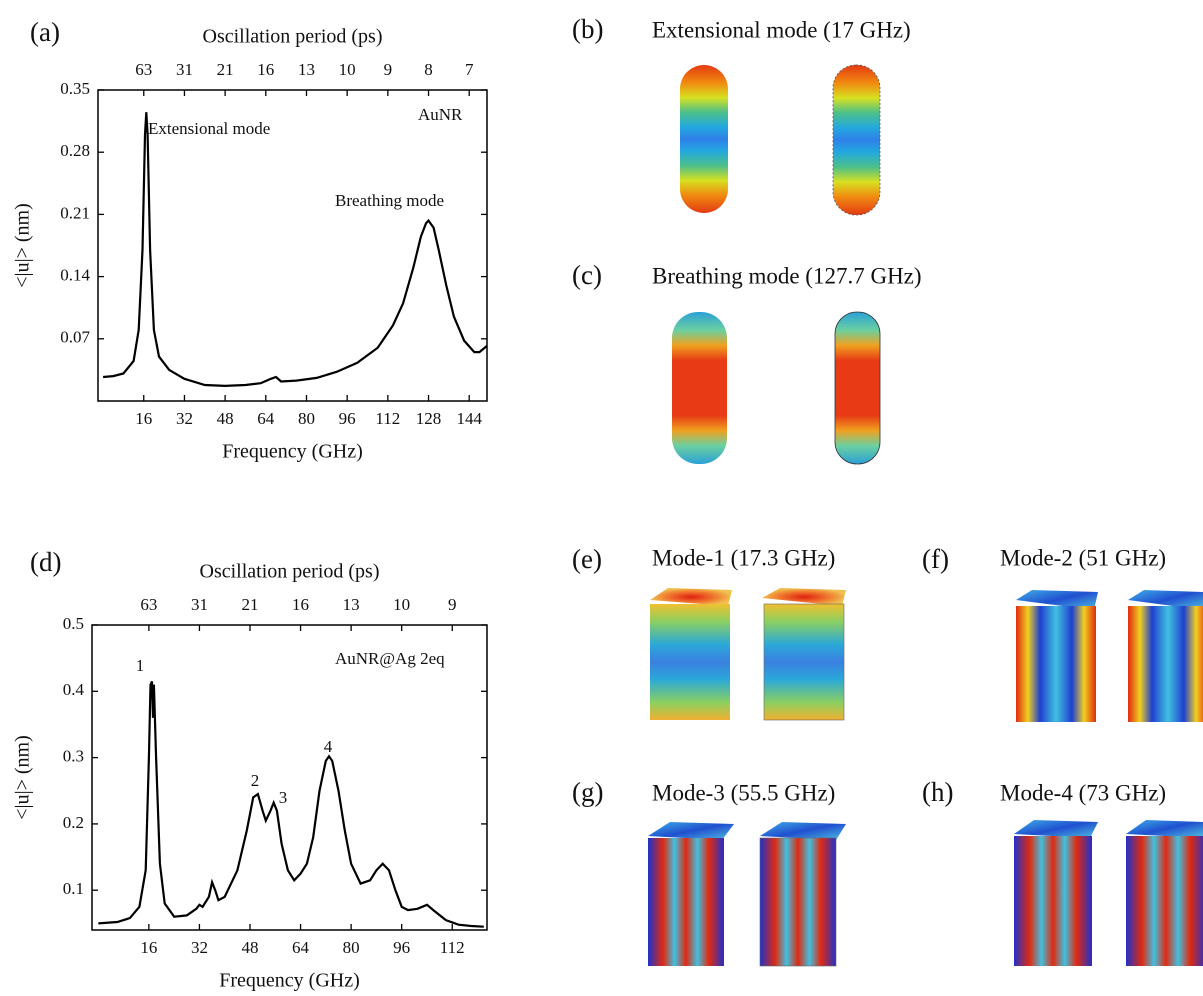 This screenshot has height=996, width=1203. What do you see at coordinates (469, 69) in the screenshot?
I see `x2-tick-label: 7` at bounding box center [469, 69].